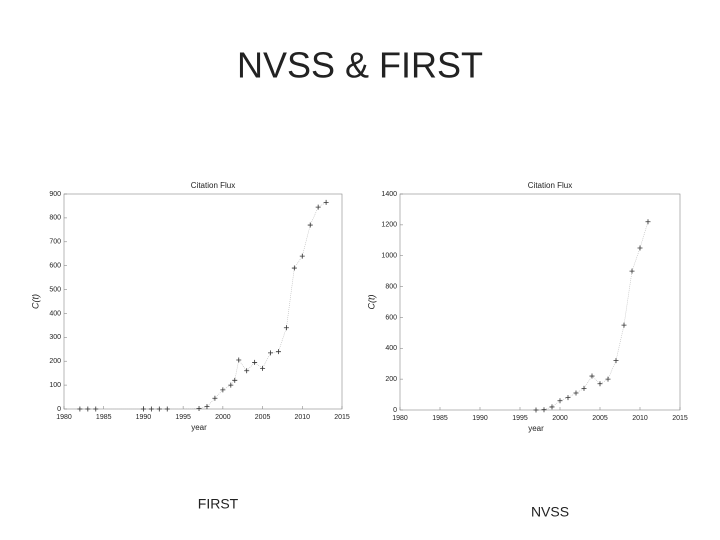 Image resolution: width=720 pixels, height=540 pixels. I want to click on y-tick-label: 100, so click(55, 385).